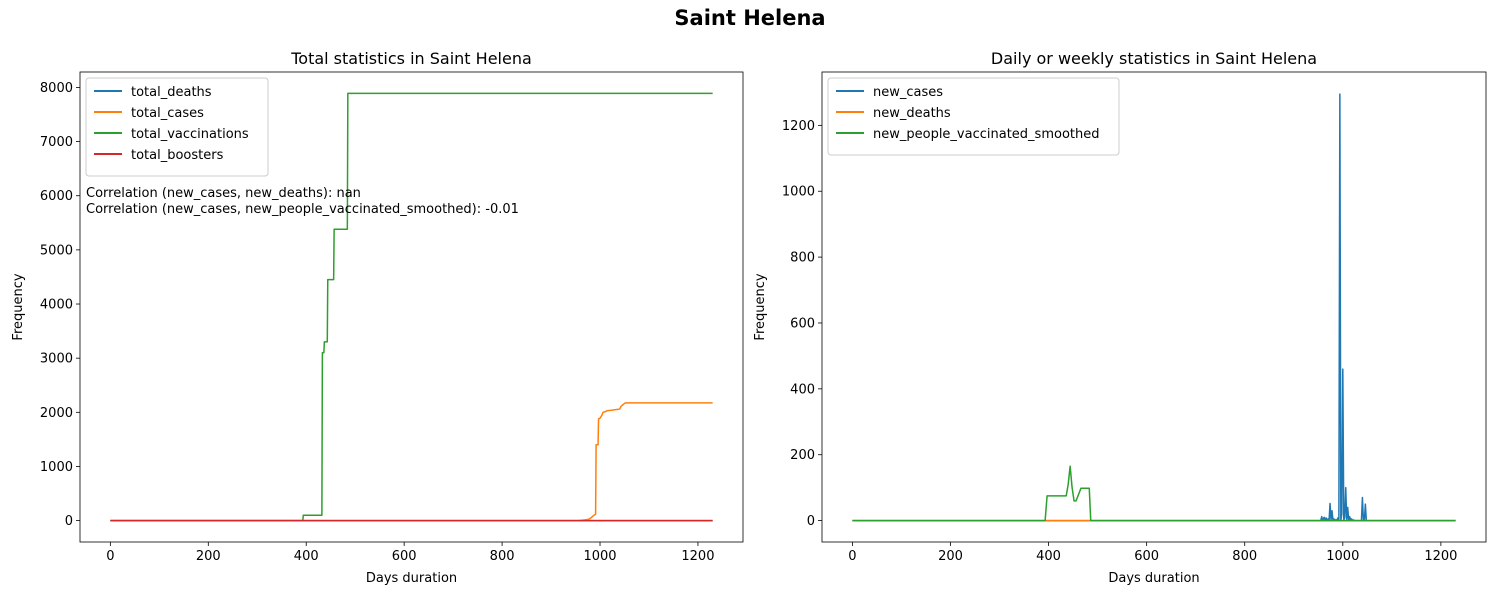 The image size is (1500, 600). Describe the element at coordinates (986, 134) in the screenshot. I see `legend-label: new_people_vaccinated_smoothed` at that location.